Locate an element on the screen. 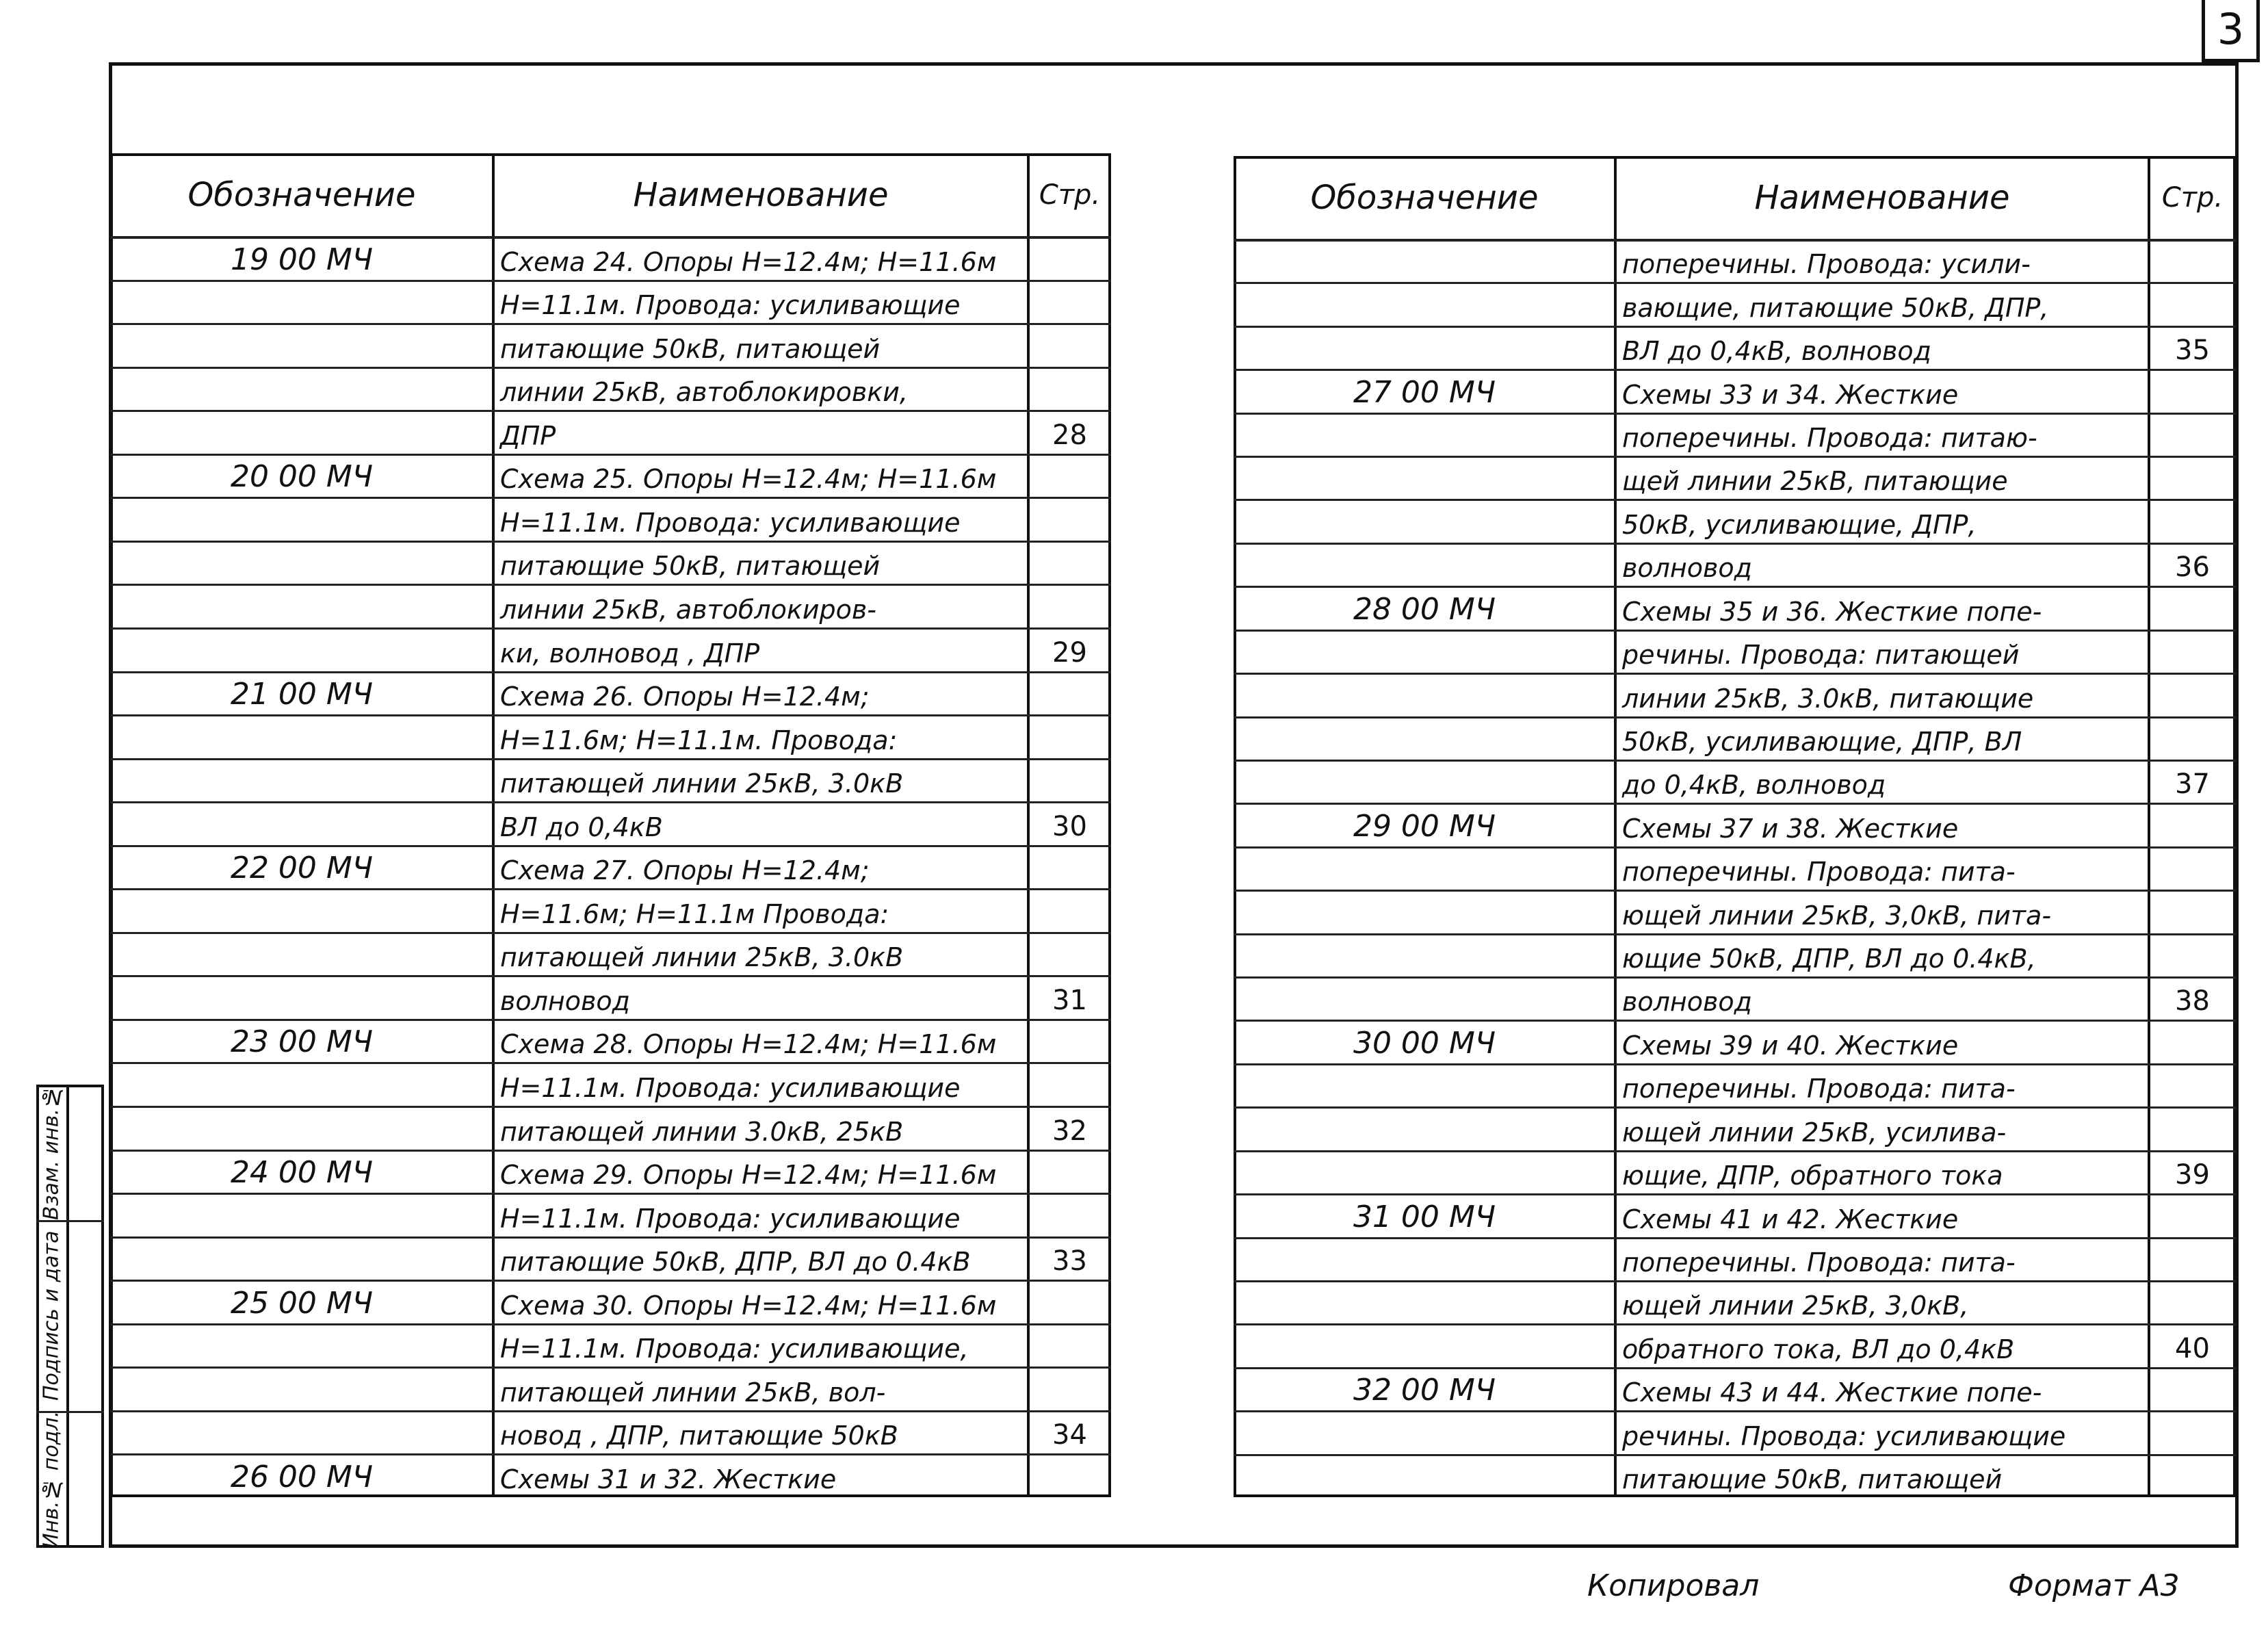 This screenshot has height=1632, width=2268. item-name: ющей линии 25кВ, усилива- is located at coordinates (1815, 1132).